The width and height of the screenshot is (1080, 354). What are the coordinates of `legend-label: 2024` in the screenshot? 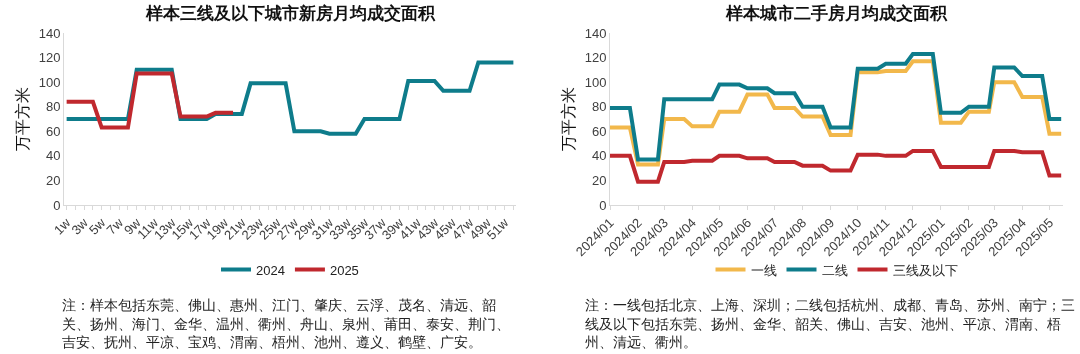 It's located at (270, 270).